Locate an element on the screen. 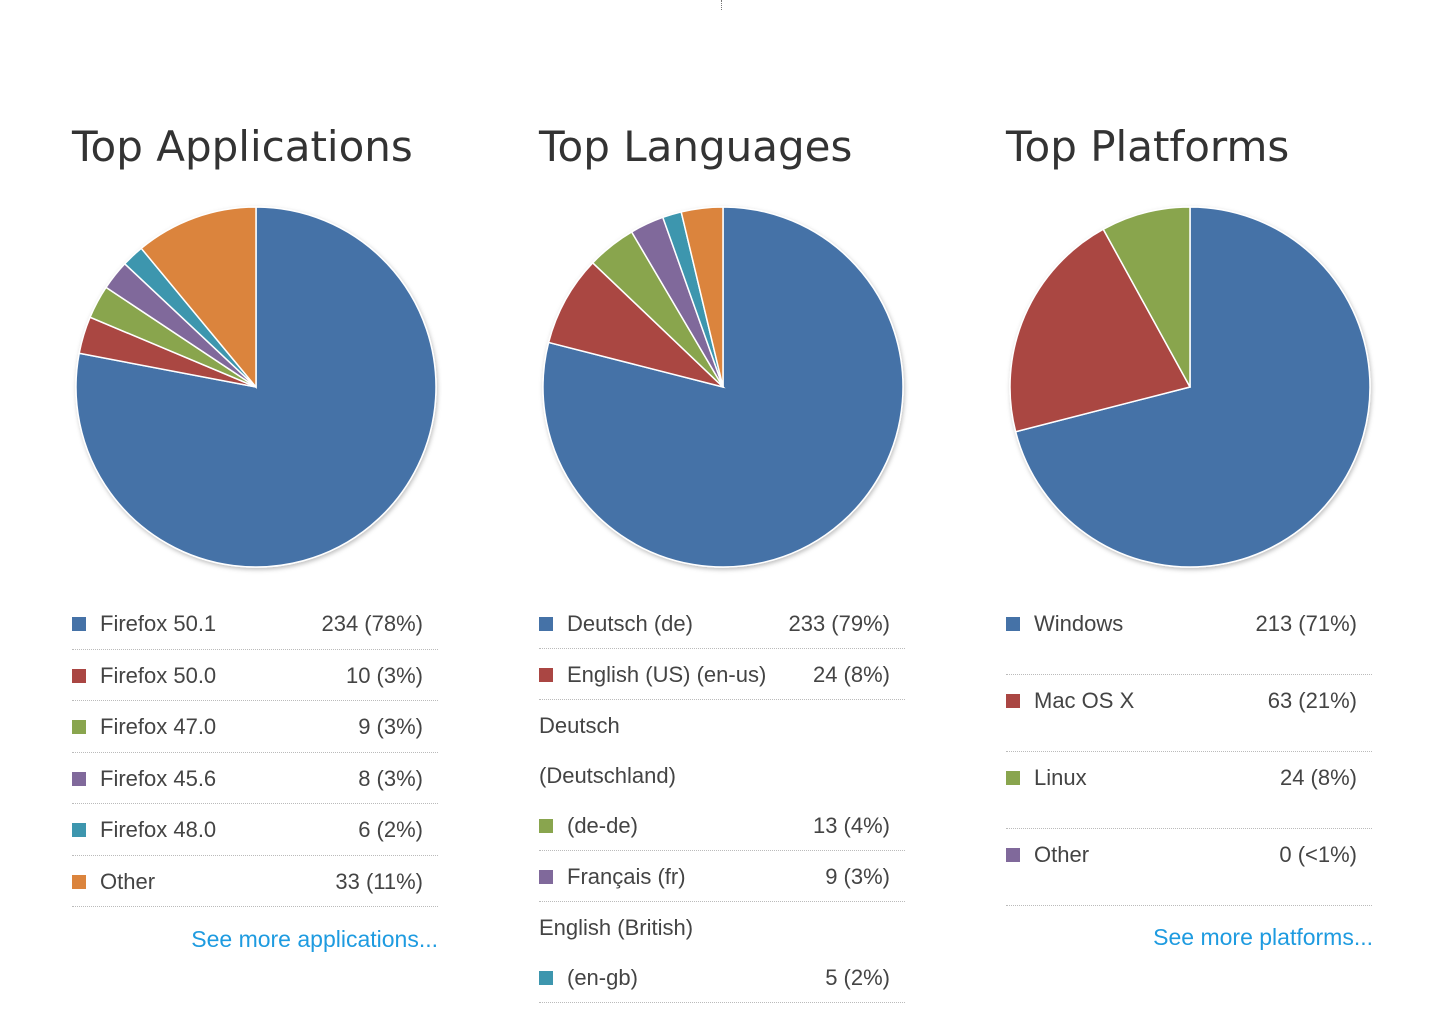  legend-value: 33 (11%) is located at coordinates (379, 881).